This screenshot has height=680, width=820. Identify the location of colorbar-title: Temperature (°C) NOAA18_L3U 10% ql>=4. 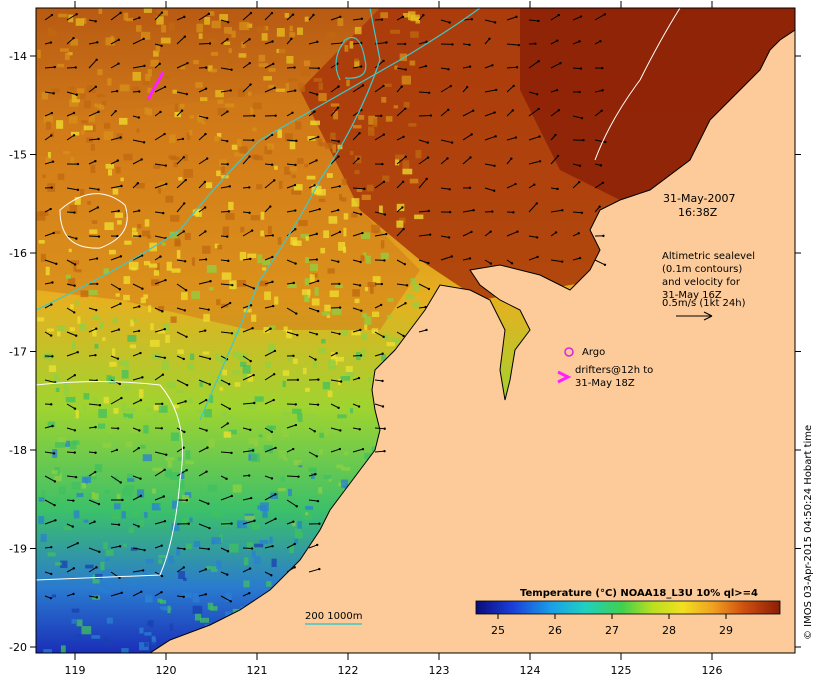
(639, 593).